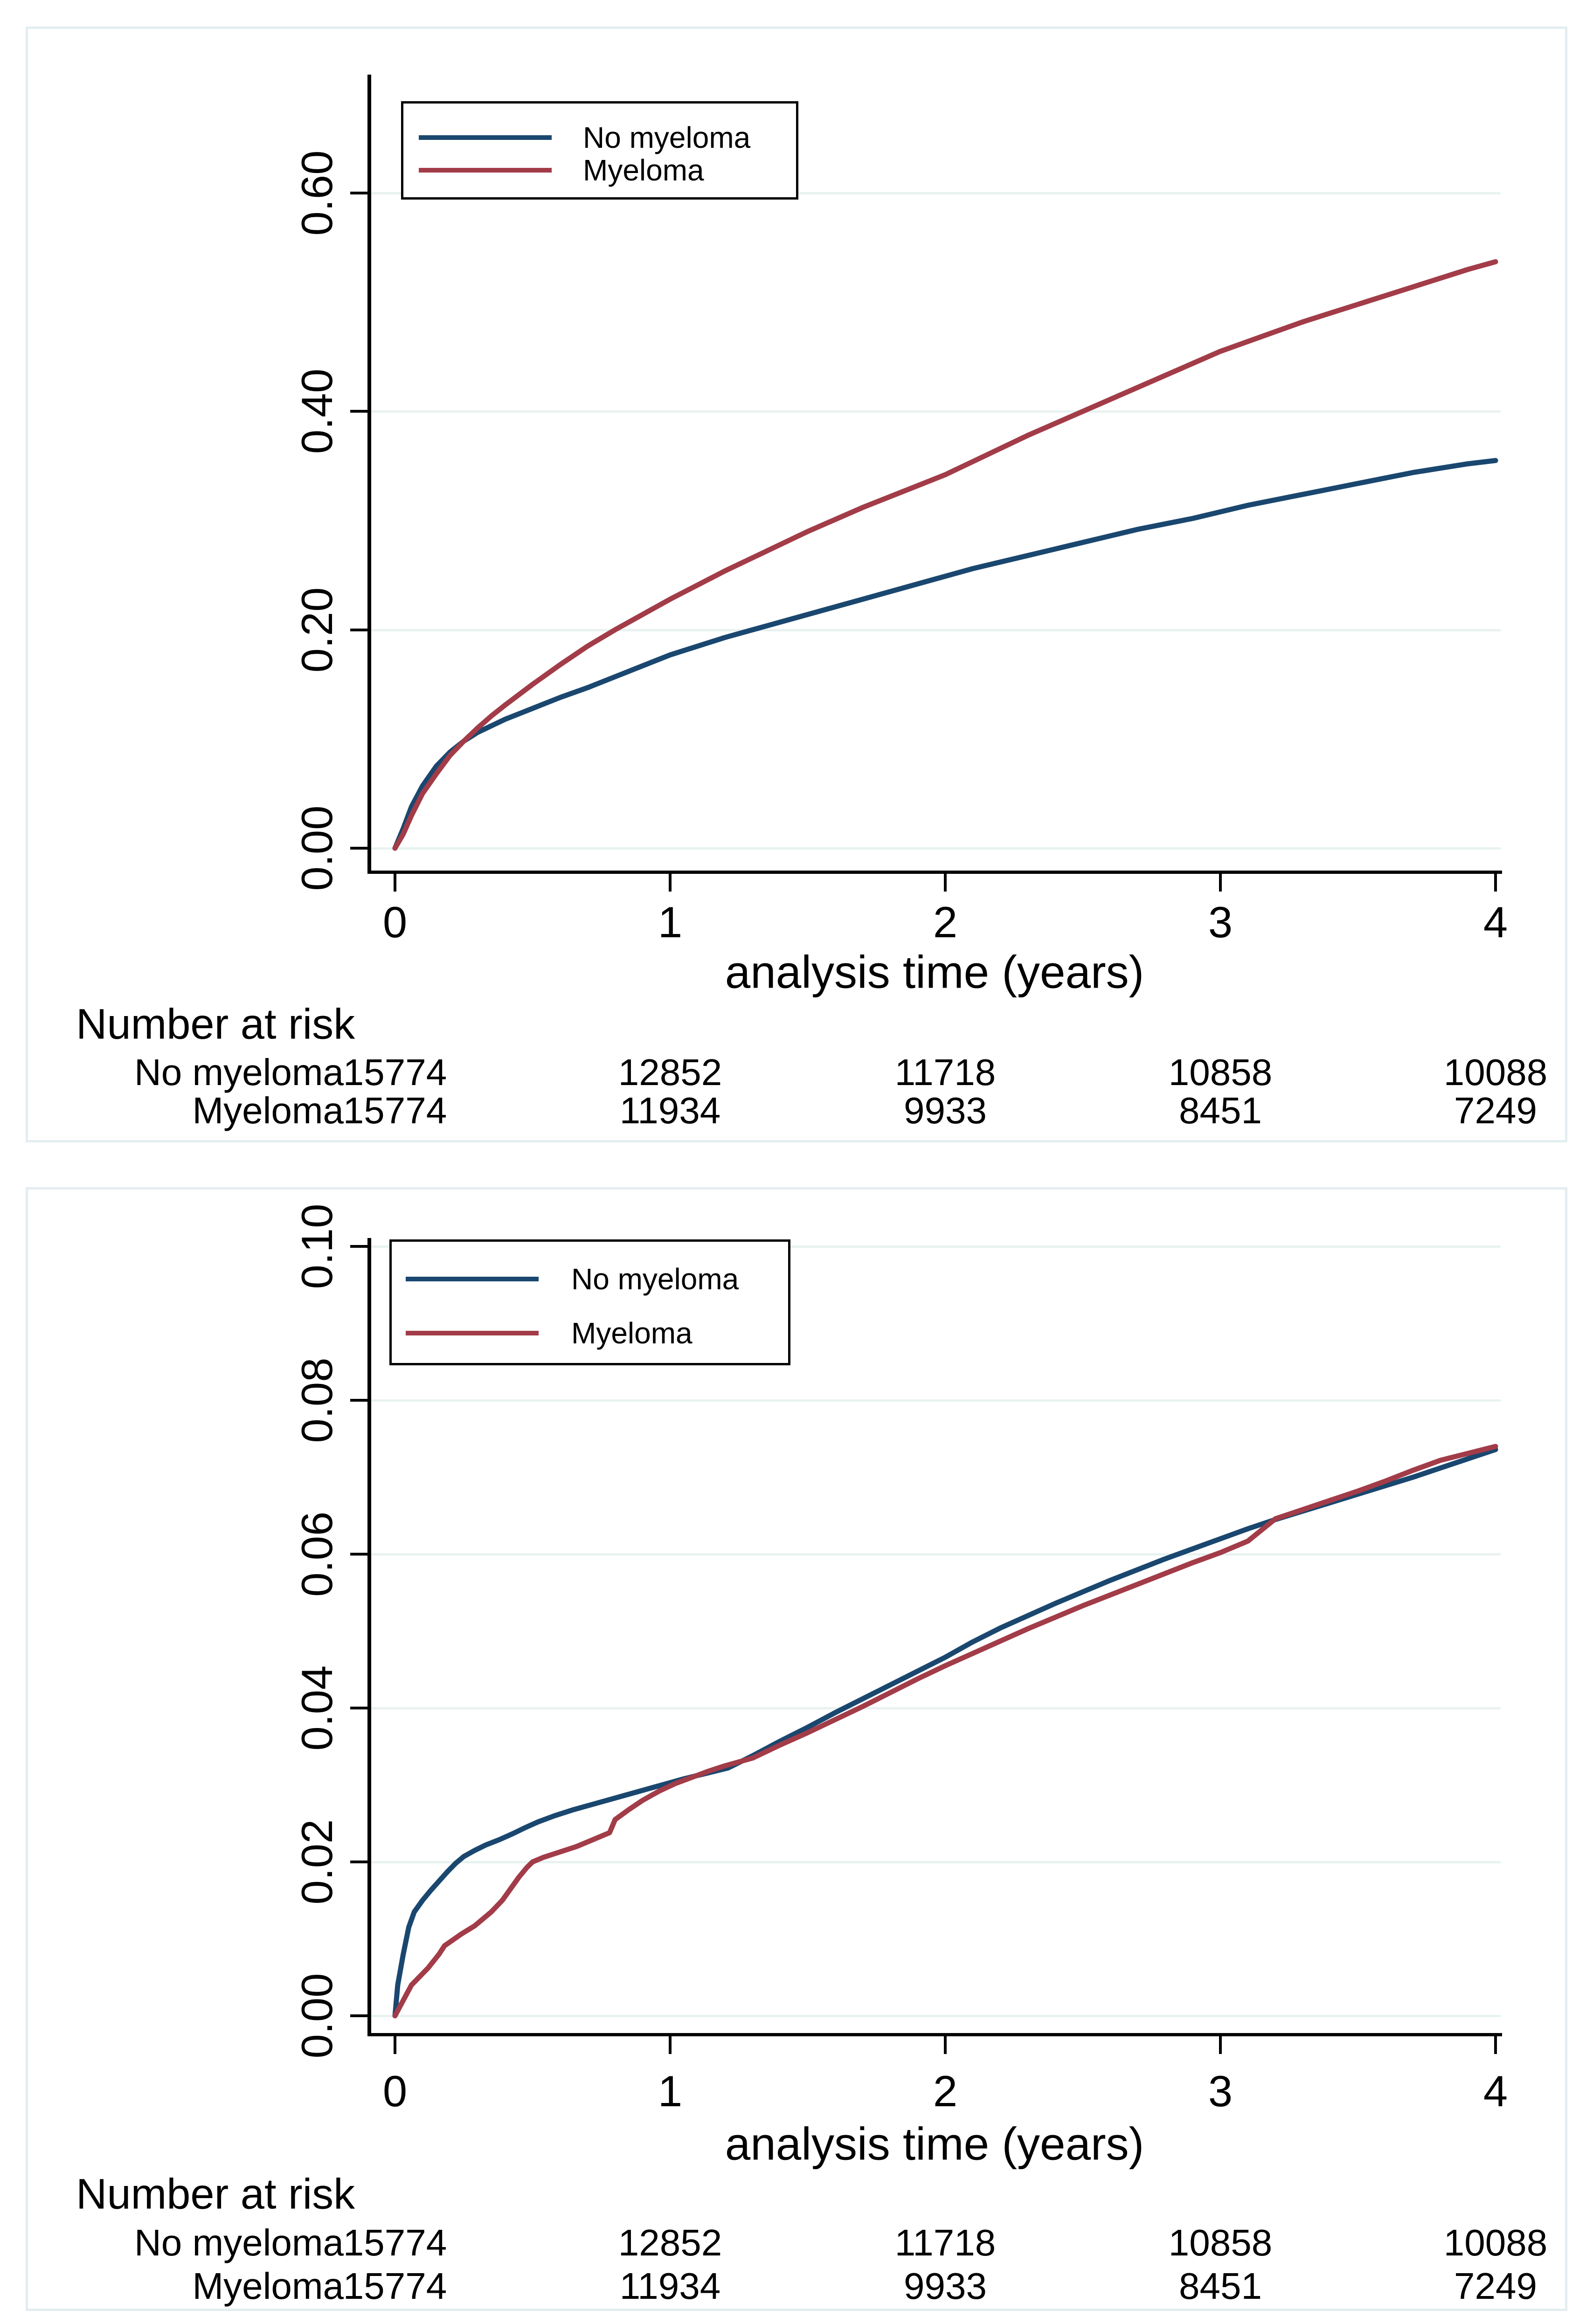 This screenshot has height=2324, width=1593. Describe the element at coordinates (316, 411) in the screenshot. I see `y-tick-label: 0.40` at that location.